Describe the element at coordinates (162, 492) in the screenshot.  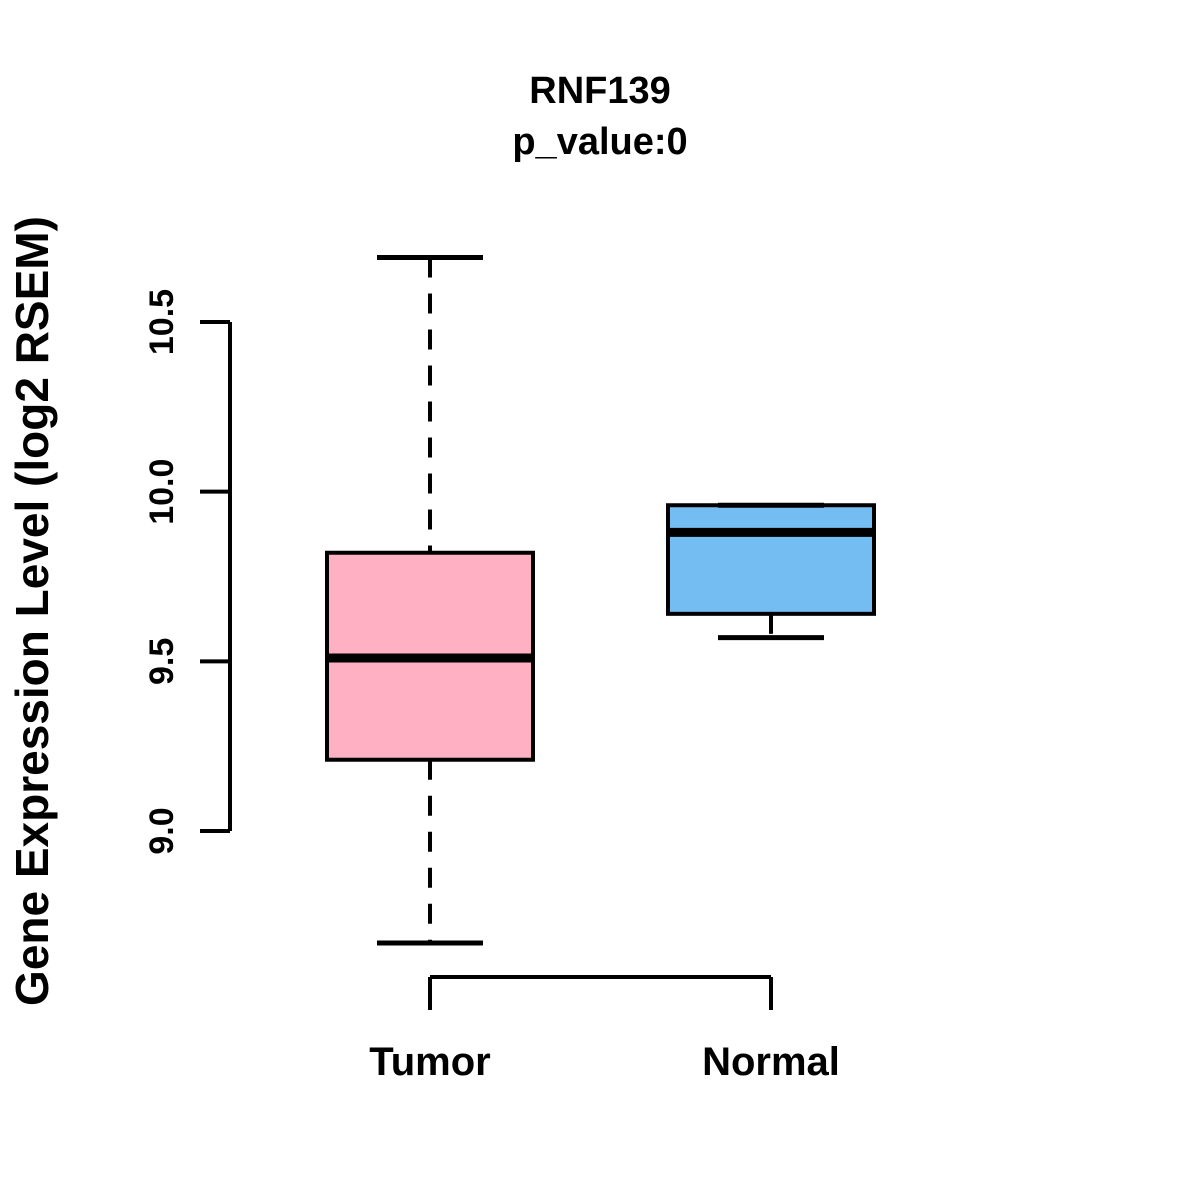
I see `y-axis-tick-label: 10.0` at that location.